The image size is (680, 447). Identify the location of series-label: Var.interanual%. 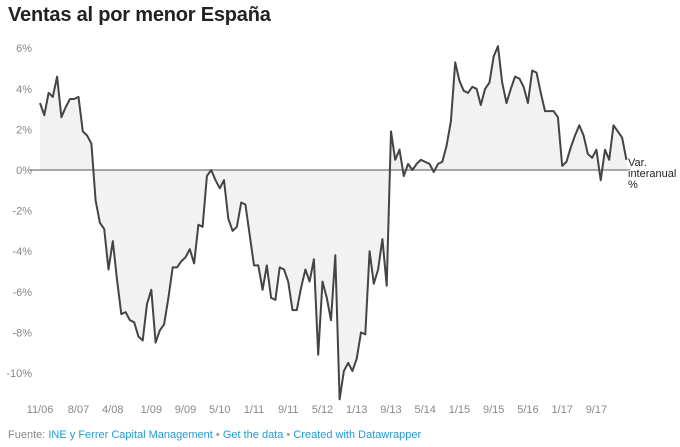
(652, 174).